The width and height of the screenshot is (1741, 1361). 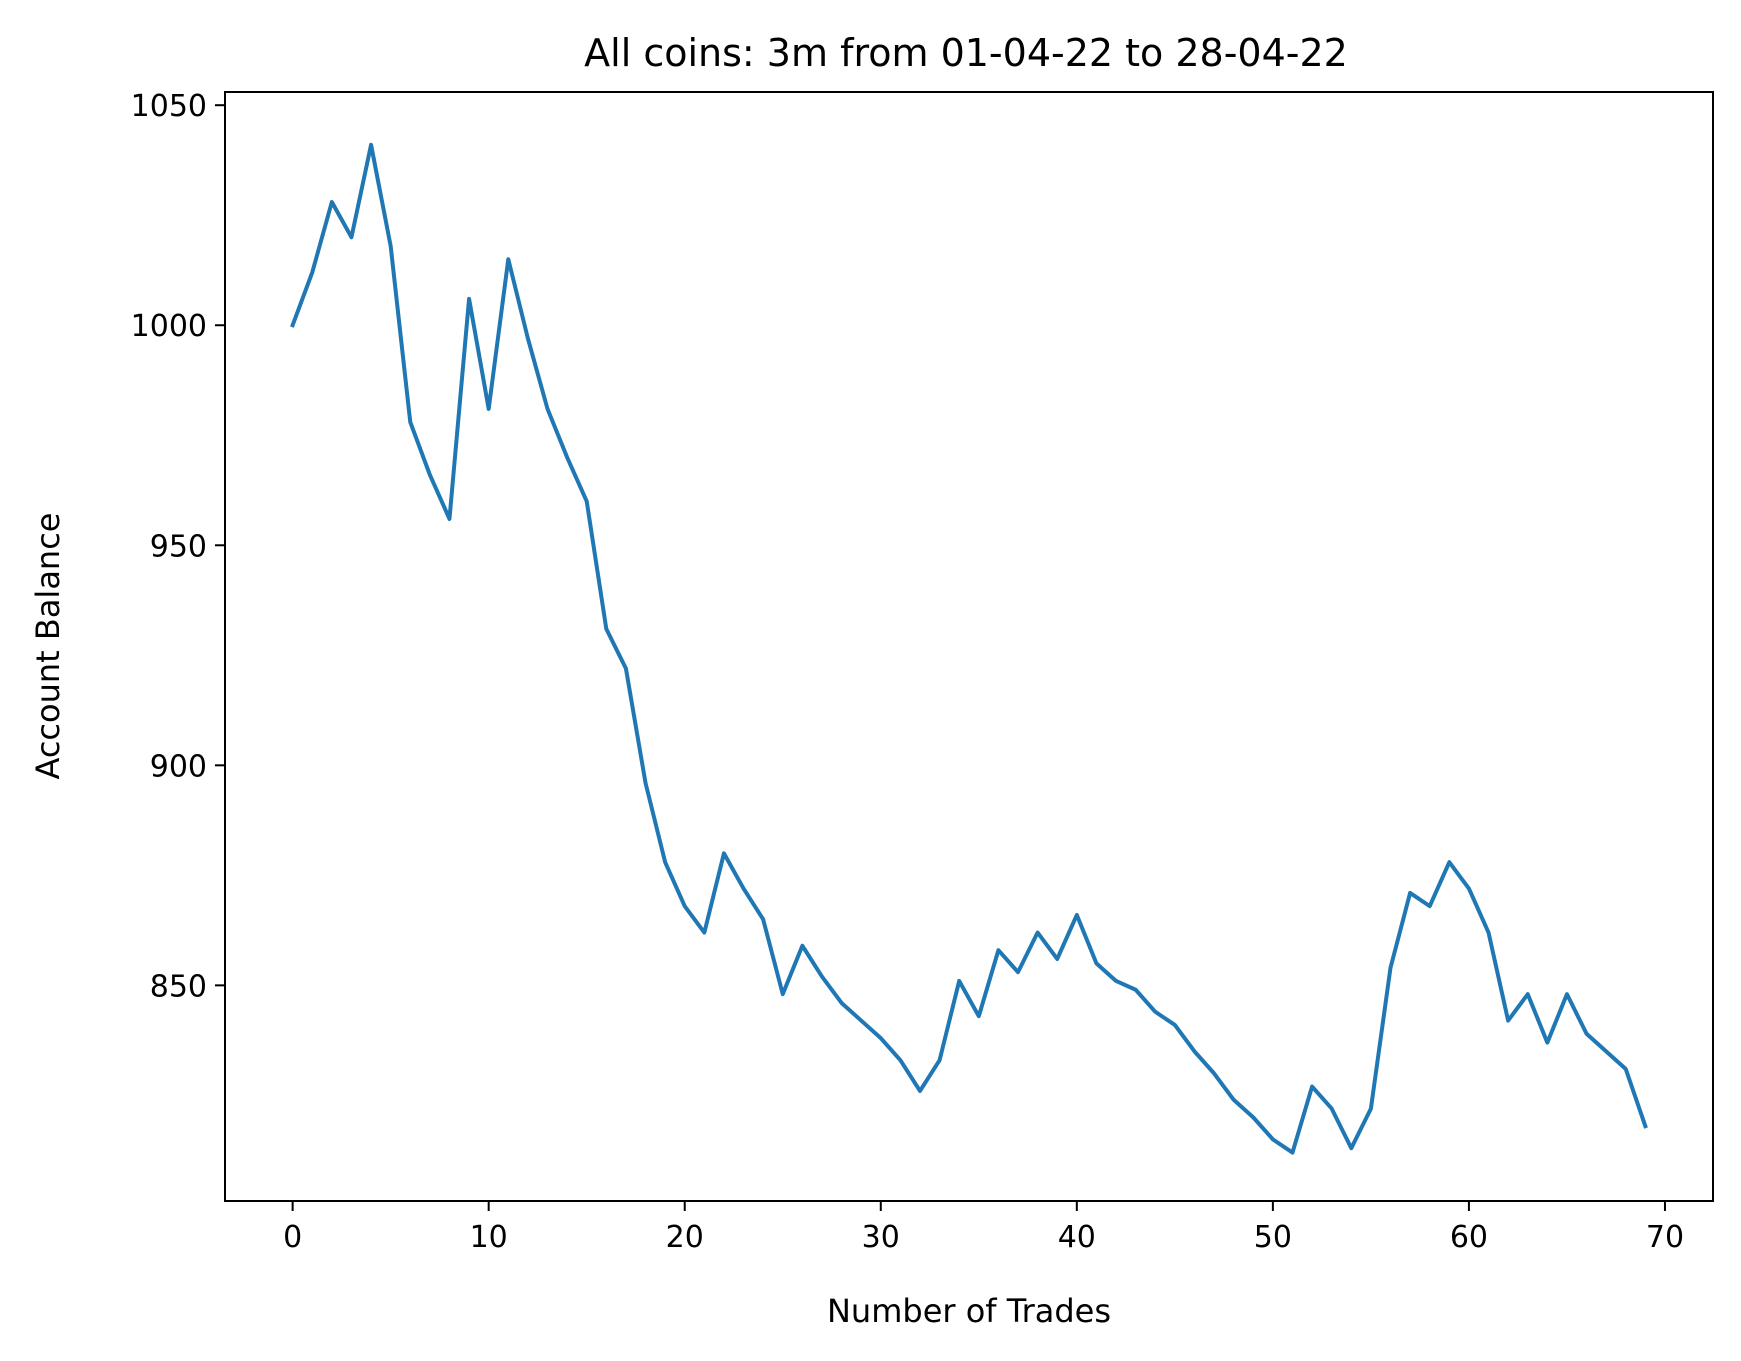 I want to click on x-tick-label: 30, so click(x=881, y=1237).